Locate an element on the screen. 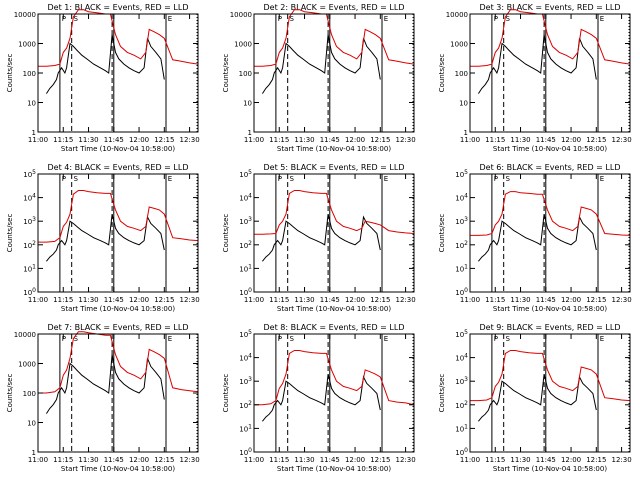 The width and height of the screenshot is (640, 480). panel-title: Det 9: BLACK = Events, RED = LLD is located at coordinates (550, 327).